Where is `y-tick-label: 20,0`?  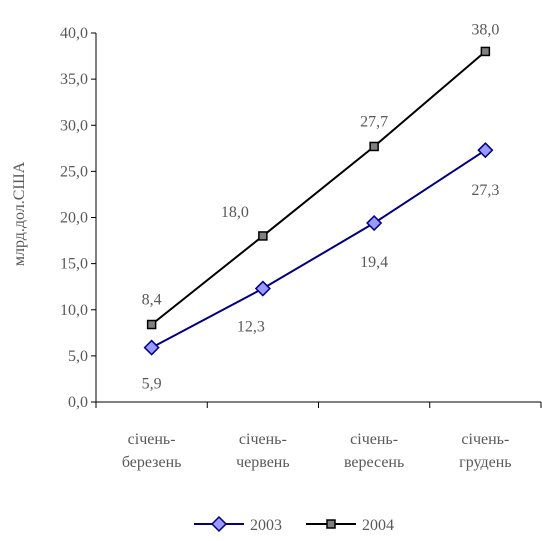 y-tick-label: 20,0 is located at coordinates (74, 218).